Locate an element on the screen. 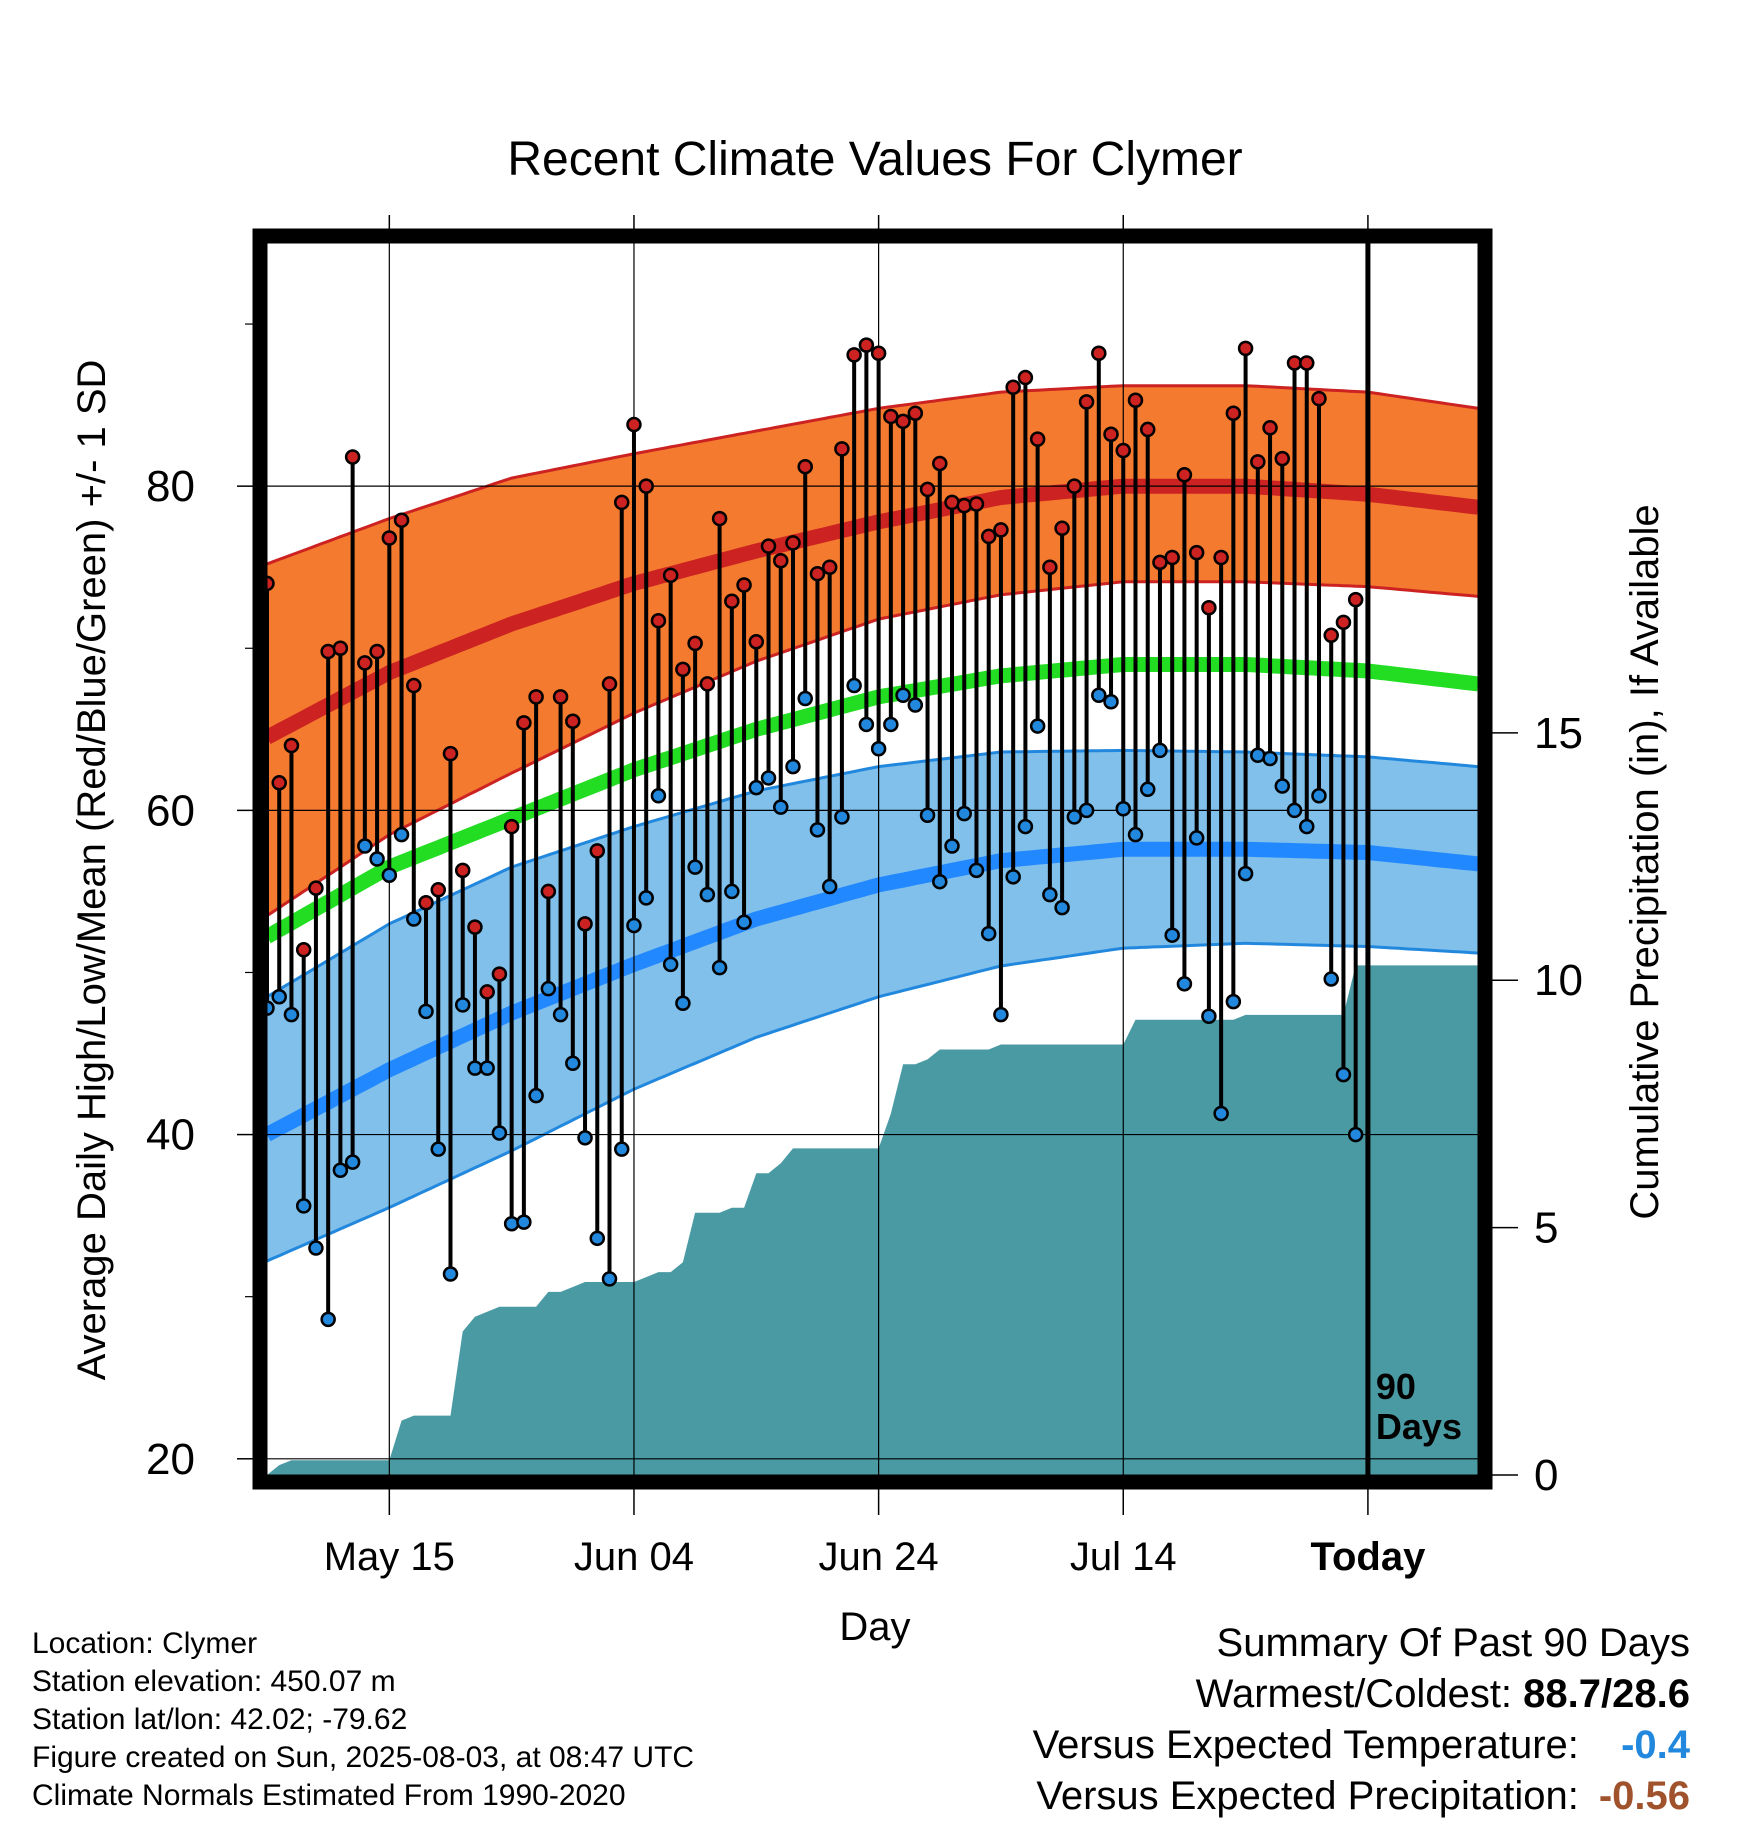 Image resolution: width=1748 pixels, height=1828 pixels. temp-vs-expected-label: Versus Expected Temperature: is located at coordinates (1305, 1745).